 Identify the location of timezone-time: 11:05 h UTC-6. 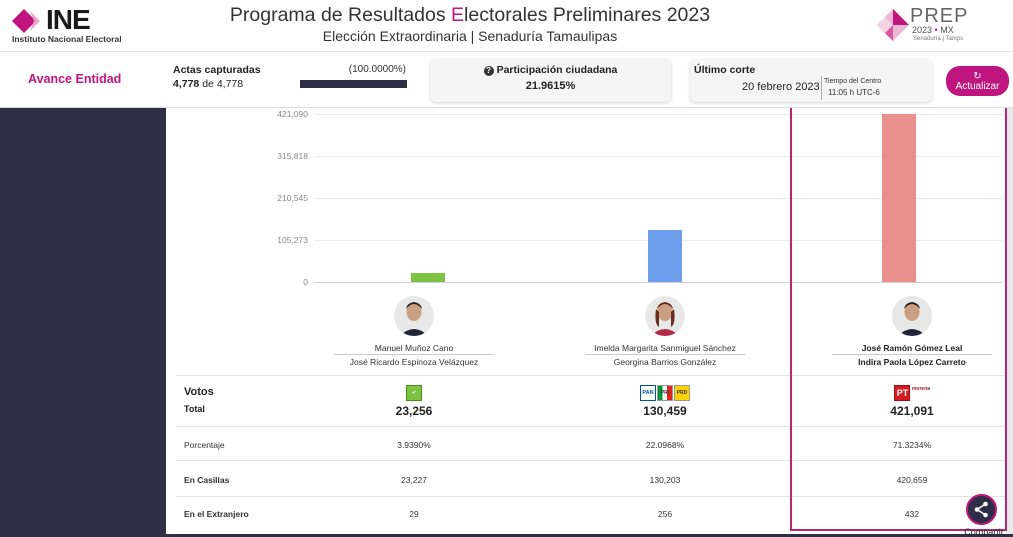
(854, 92).